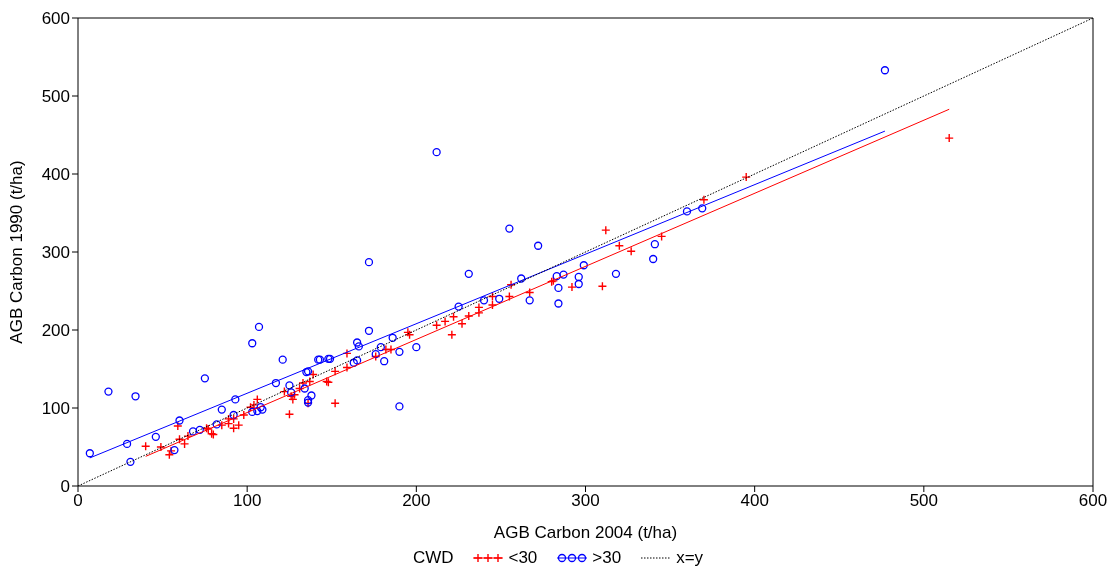 This screenshot has width=1111, height=588. What do you see at coordinates (689, 558) in the screenshot?
I see `legend-label: x=y` at bounding box center [689, 558].